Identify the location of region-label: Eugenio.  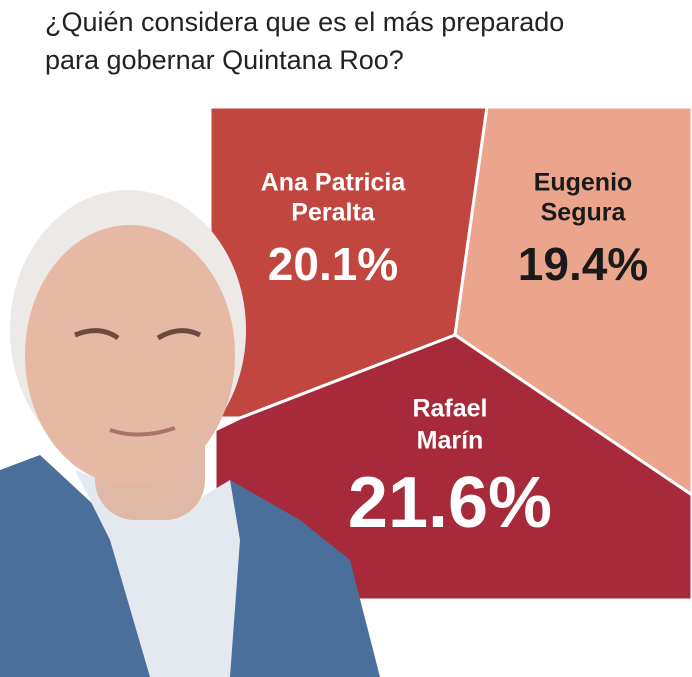
(583, 183).